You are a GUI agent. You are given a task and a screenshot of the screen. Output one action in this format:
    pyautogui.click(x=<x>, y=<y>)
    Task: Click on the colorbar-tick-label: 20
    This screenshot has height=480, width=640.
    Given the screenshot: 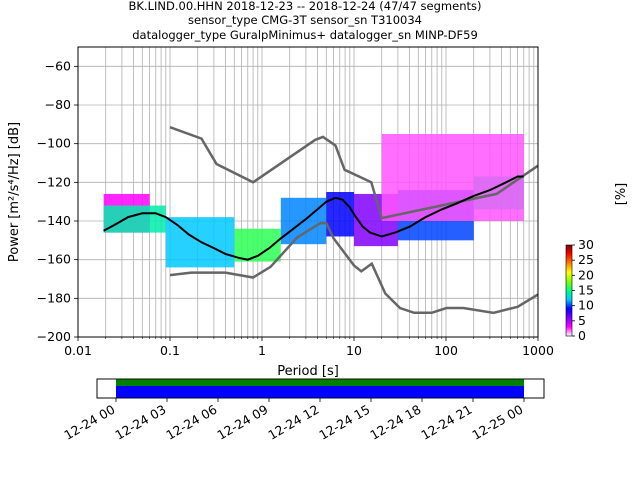 What is the action you would take?
    pyautogui.click(x=586, y=274)
    